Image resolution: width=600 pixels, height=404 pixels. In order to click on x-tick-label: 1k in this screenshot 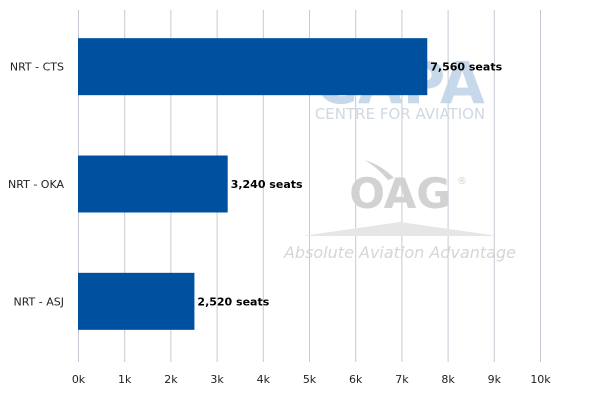, I will do `click(125, 379)`.